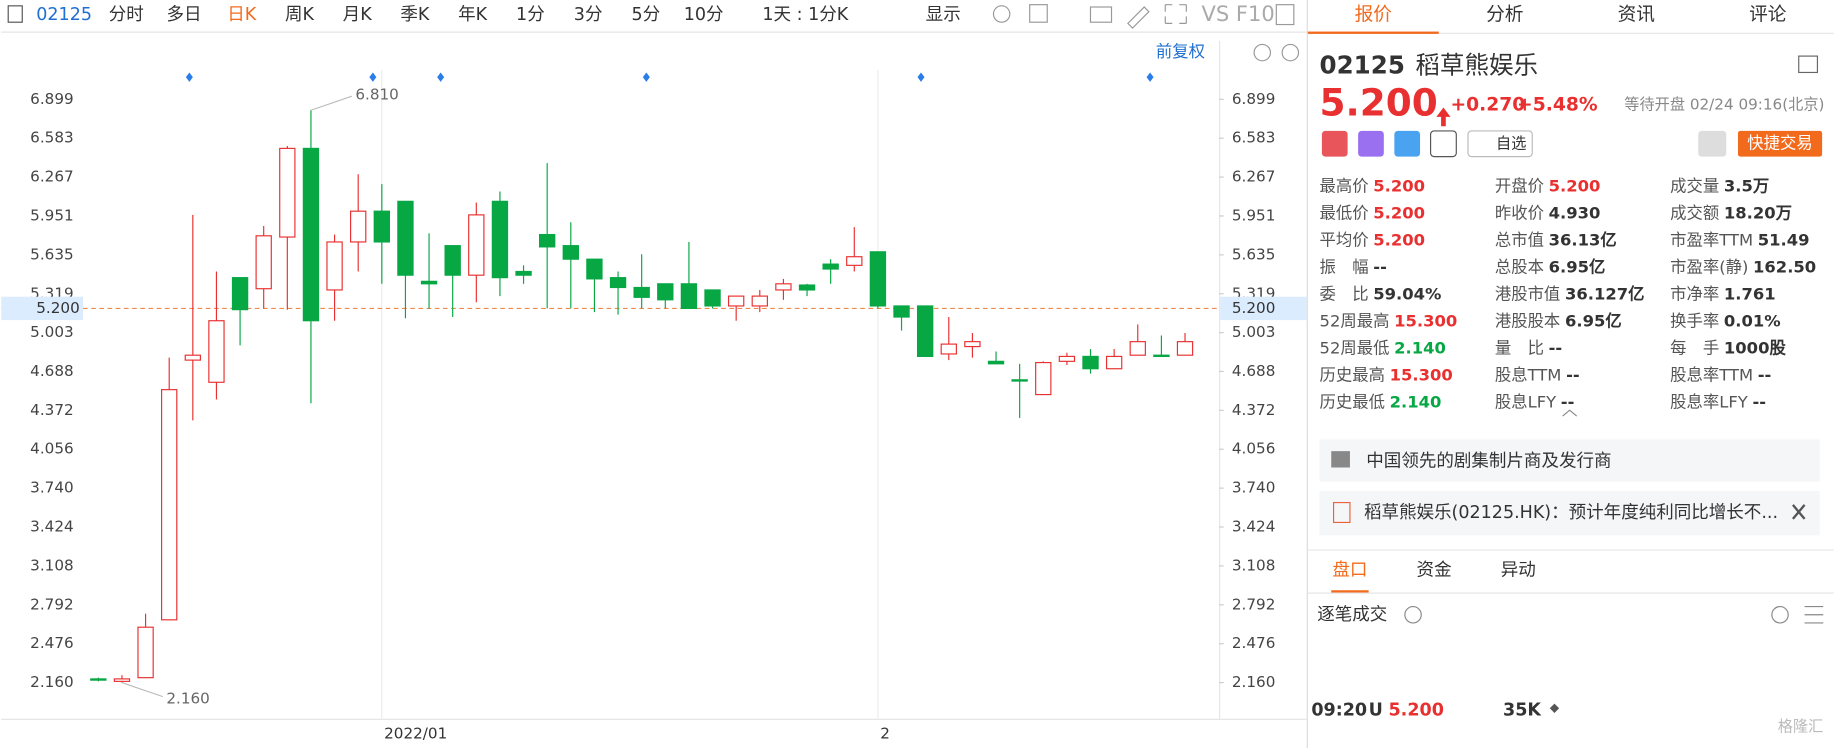 This screenshot has height=752, width=1835. What do you see at coordinates (1443, 144) in the screenshot?
I see `note-icon` at bounding box center [1443, 144].